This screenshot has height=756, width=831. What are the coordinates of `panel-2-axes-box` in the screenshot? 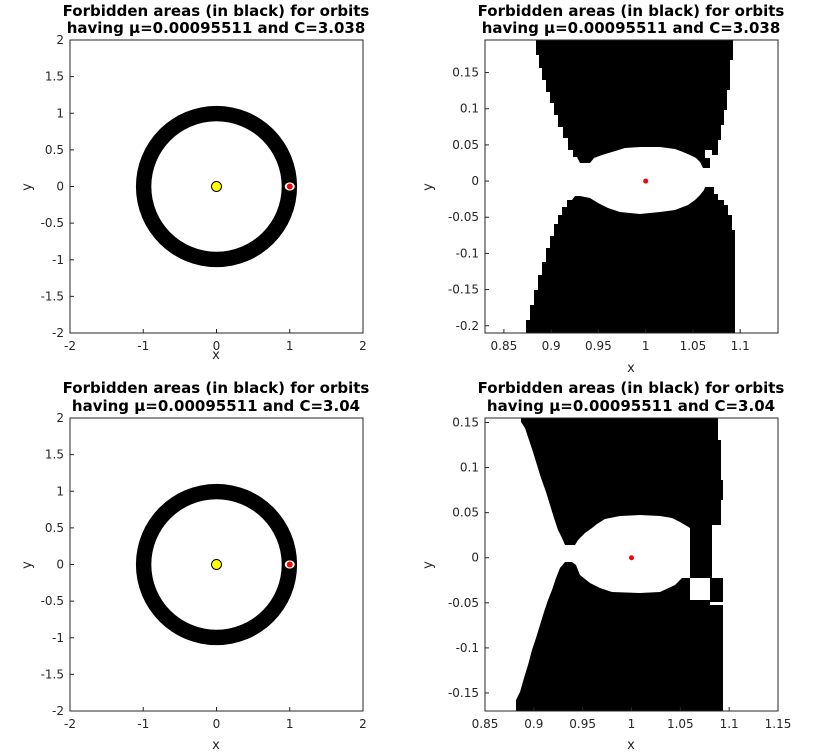 It's located at (631, 186).